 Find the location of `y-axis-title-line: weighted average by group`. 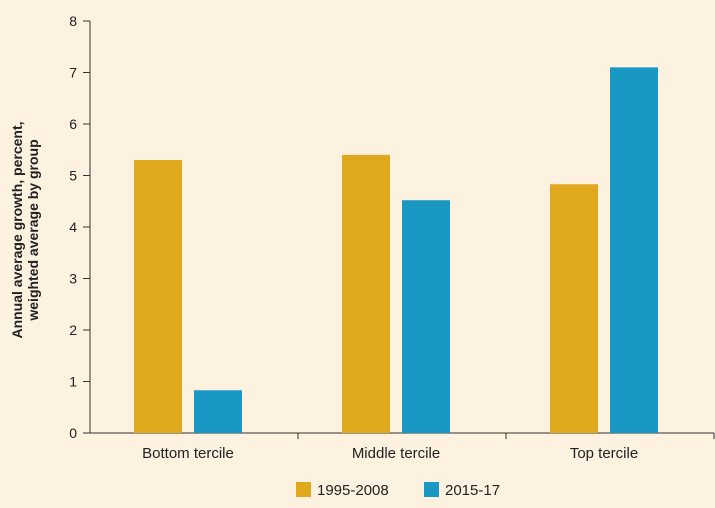

y-axis-title-line: weighted average by group is located at coordinates (33, 230).